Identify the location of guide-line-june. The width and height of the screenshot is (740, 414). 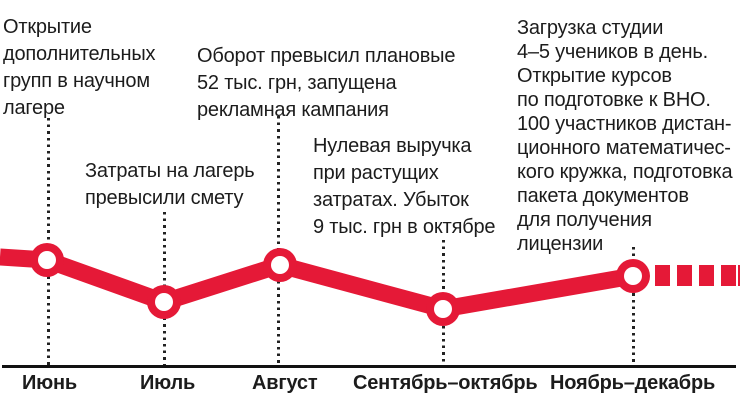
(48, 242).